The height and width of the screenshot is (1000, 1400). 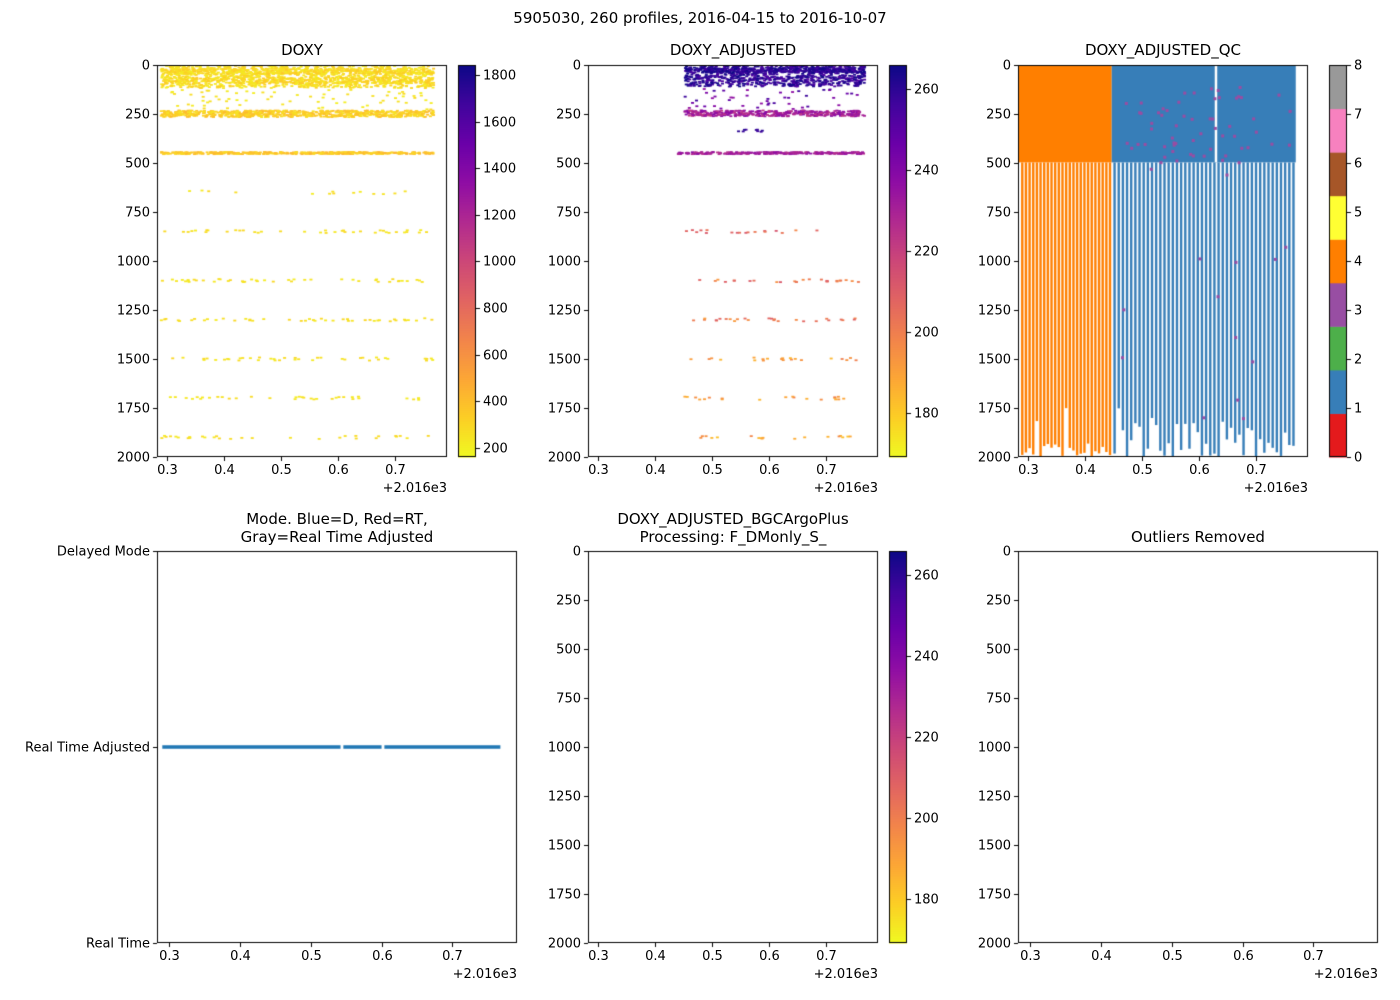 I want to click on colorbar-tick-label: 8, so click(x=1358, y=65).